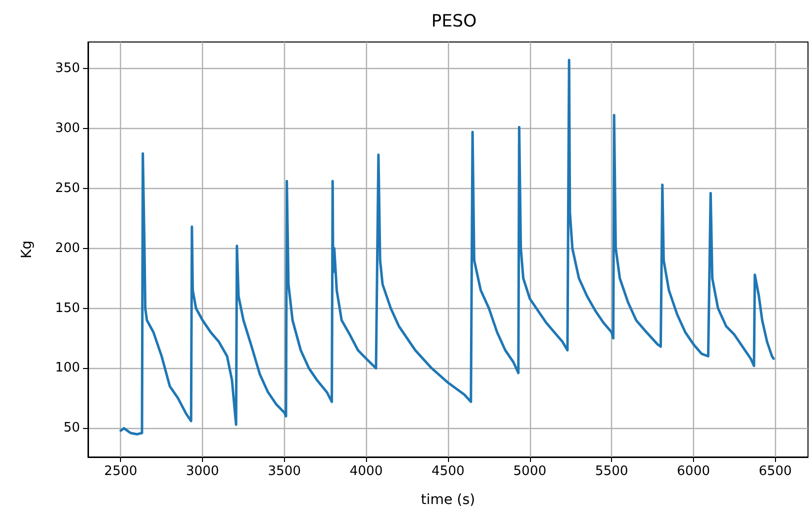  I want to click on x-tick-label: 4500, so click(448, 471).